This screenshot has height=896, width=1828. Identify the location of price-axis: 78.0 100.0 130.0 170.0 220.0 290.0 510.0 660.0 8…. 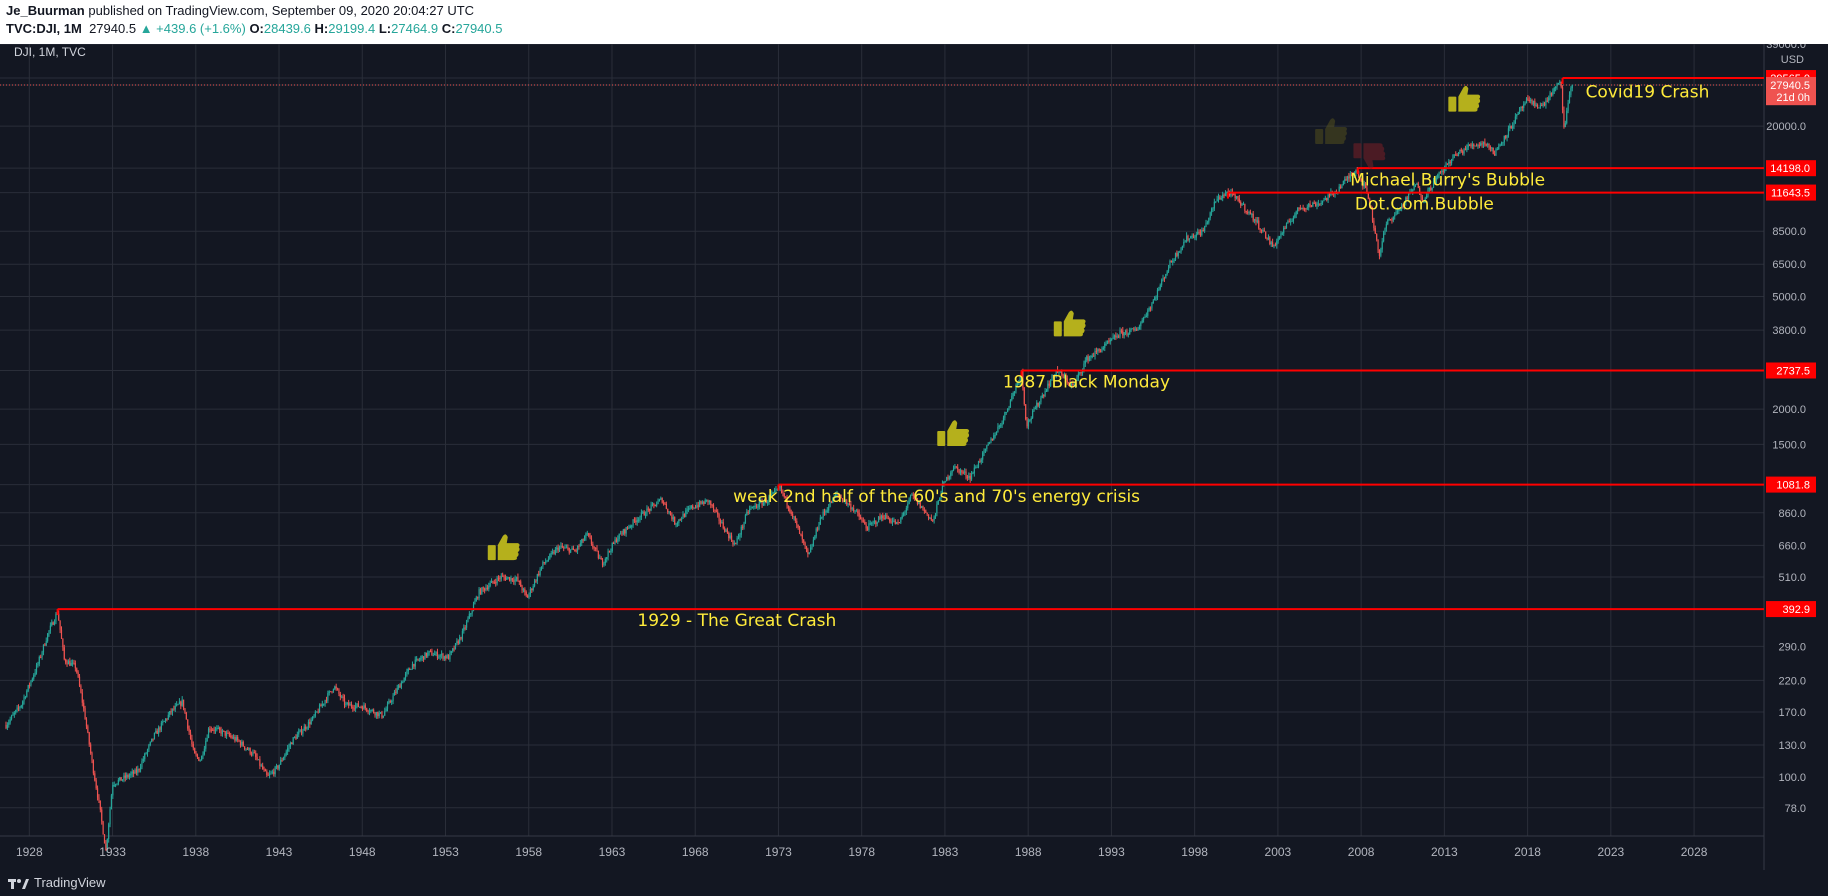
(1791, 429).